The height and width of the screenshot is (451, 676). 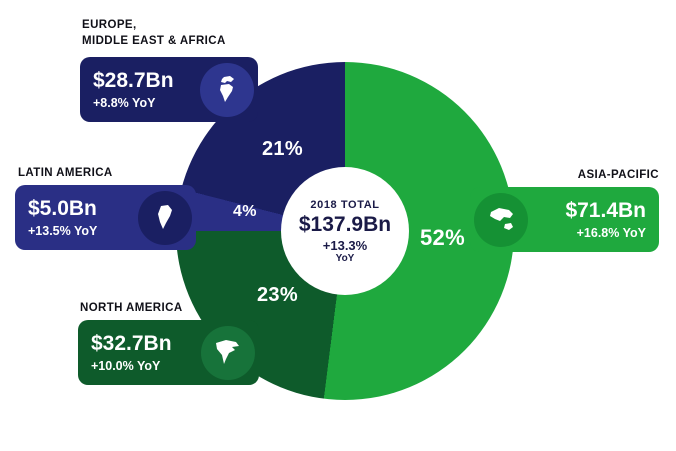 What do you see at coordinates (611, 232) in the screenshot?
I see `asia-pacific-yoy: +16.8% YoY` at bounding box center [611, 232].